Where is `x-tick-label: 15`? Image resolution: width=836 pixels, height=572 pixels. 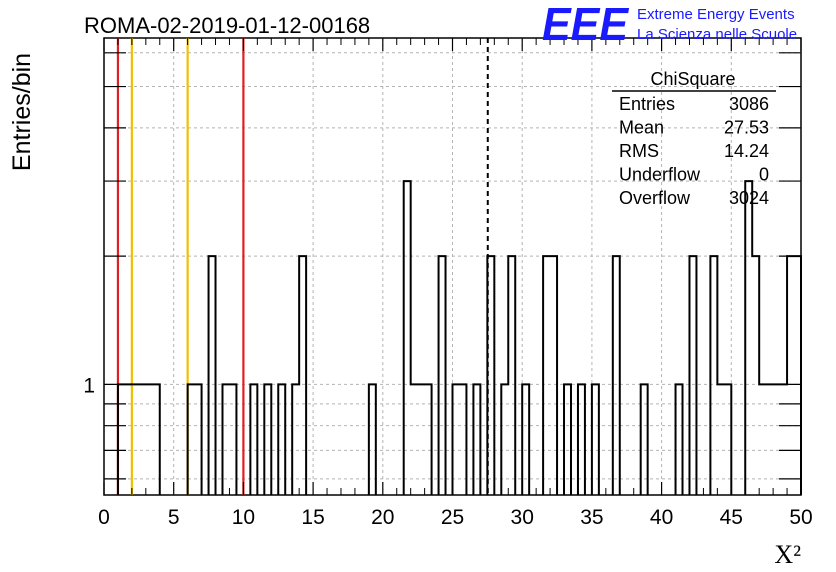 x-tick-label: 15 is located at coordinates (312, 517).